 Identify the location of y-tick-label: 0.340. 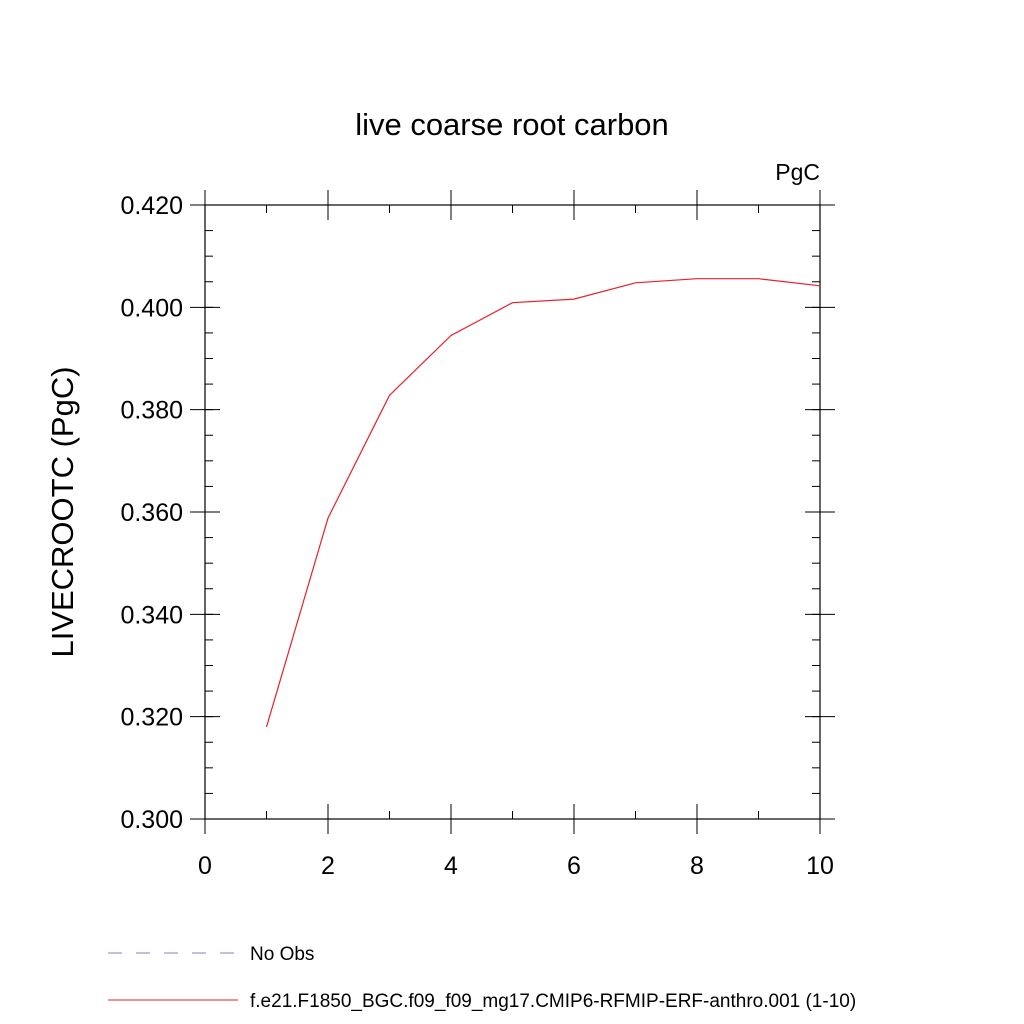
(151, 615).